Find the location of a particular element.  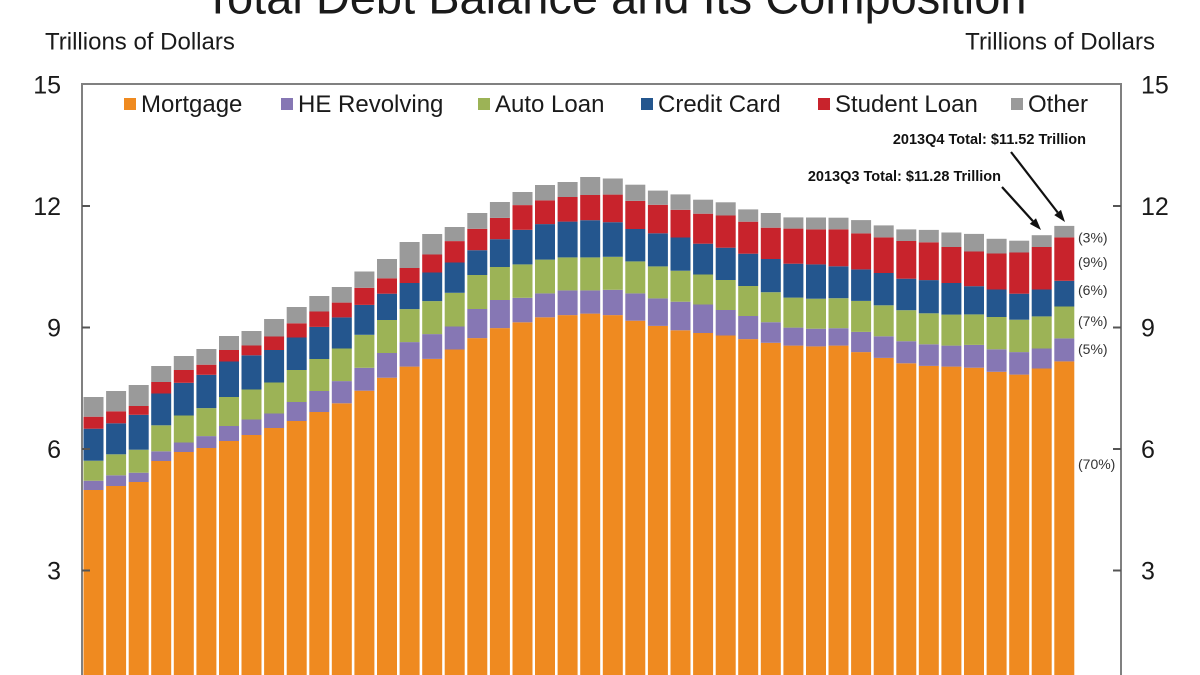

svg-text: 2013Q4 Total: $11.52 Trillion is located at coordinates (989, 140).